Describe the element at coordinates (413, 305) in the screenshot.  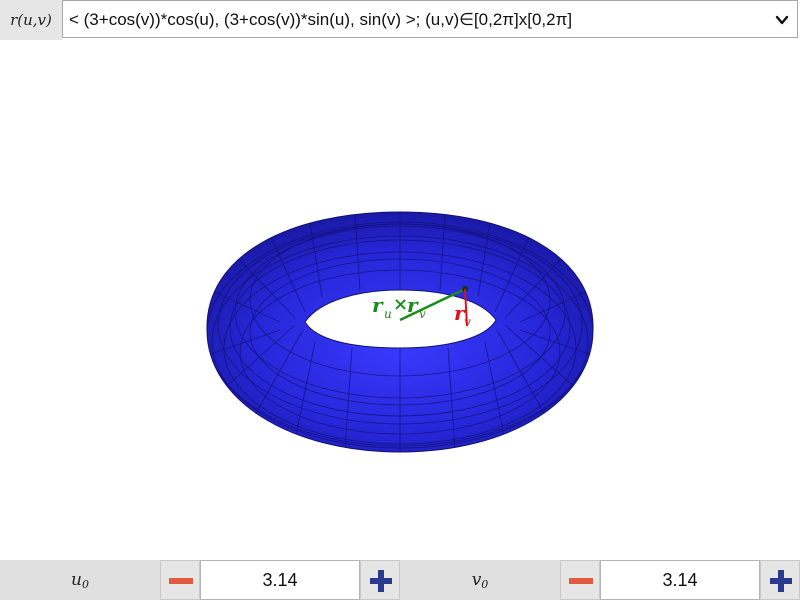
I see `normal-label-r2: r` at that location.